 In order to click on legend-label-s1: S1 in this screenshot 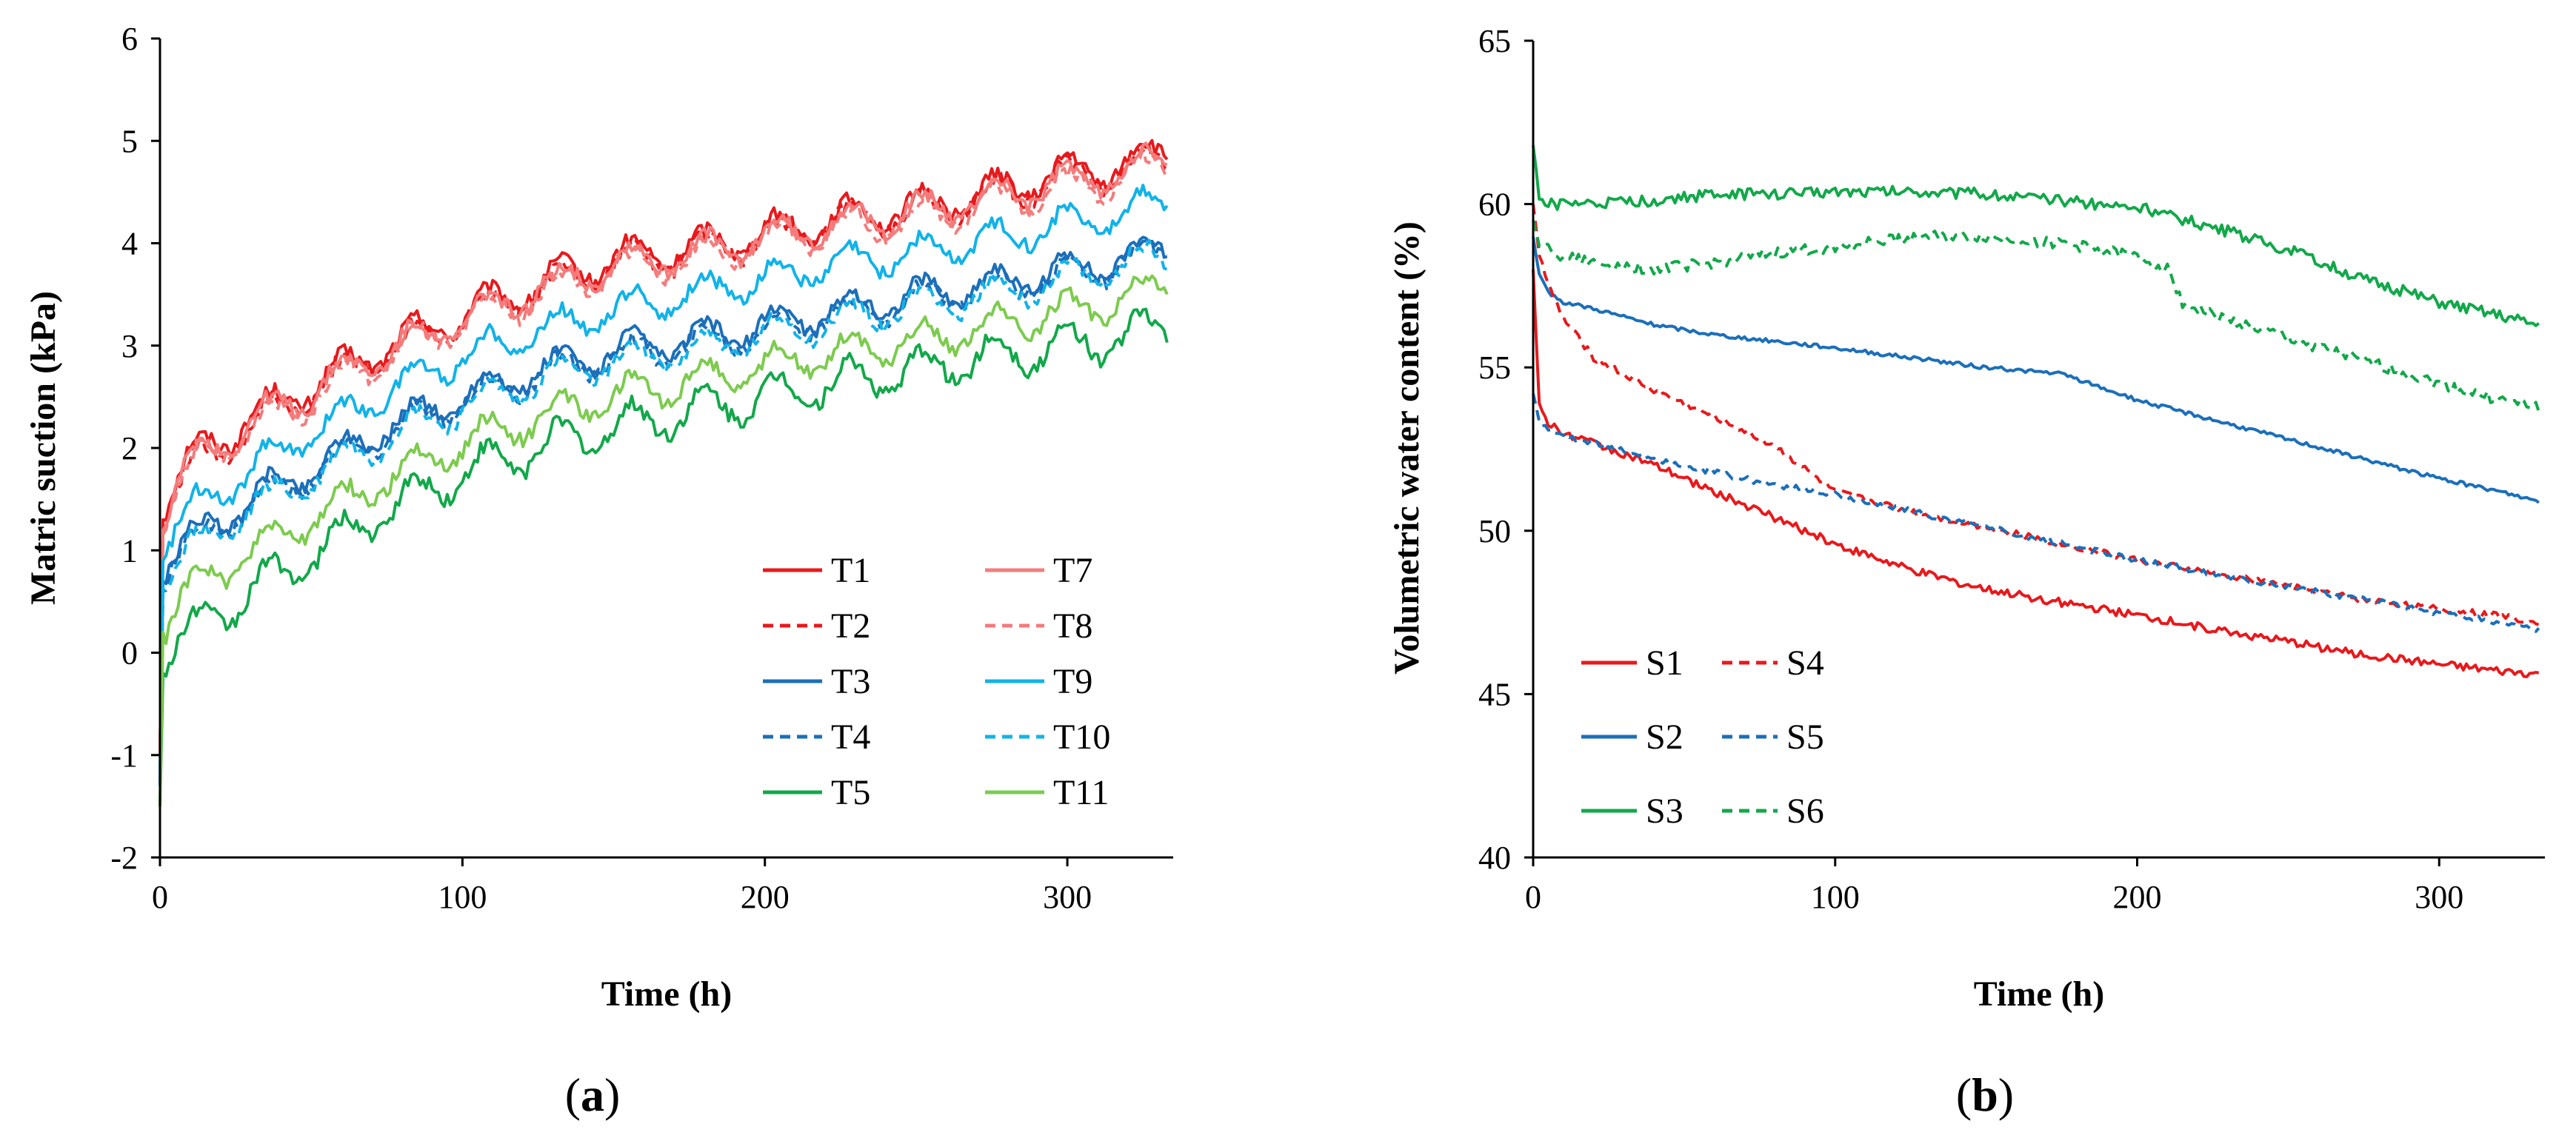, I will do `click(1665, 663)`.